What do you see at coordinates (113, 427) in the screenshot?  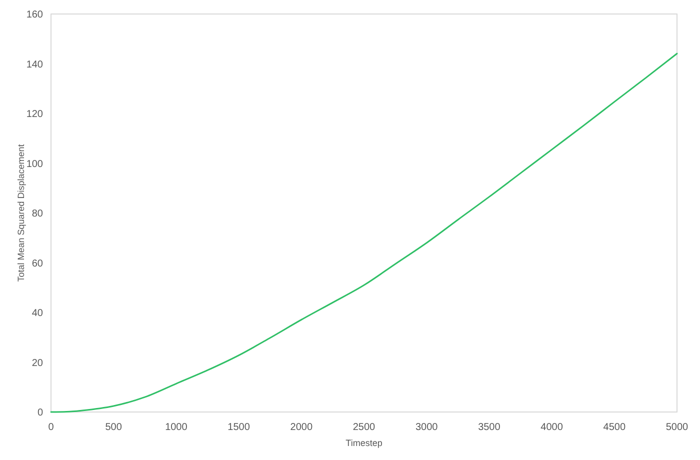 I see `x-tick-label: 500` at bounding box center [113, 427].